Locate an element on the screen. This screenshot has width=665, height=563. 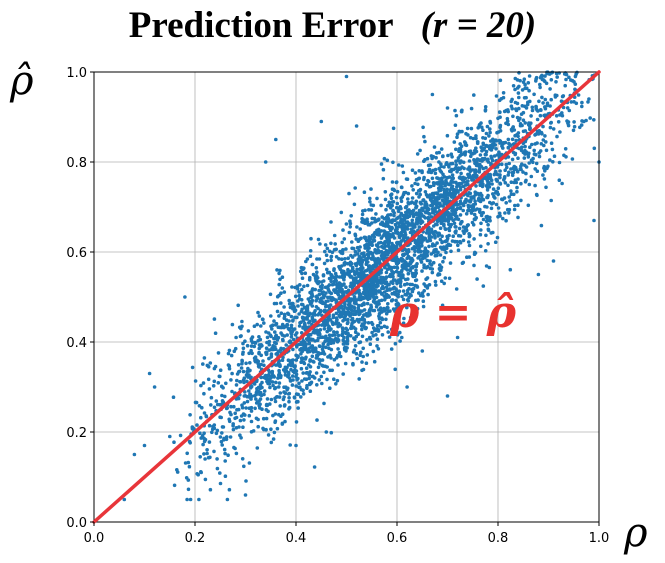
x-tick-label: 0.8 is located at coordinates (498, 538).